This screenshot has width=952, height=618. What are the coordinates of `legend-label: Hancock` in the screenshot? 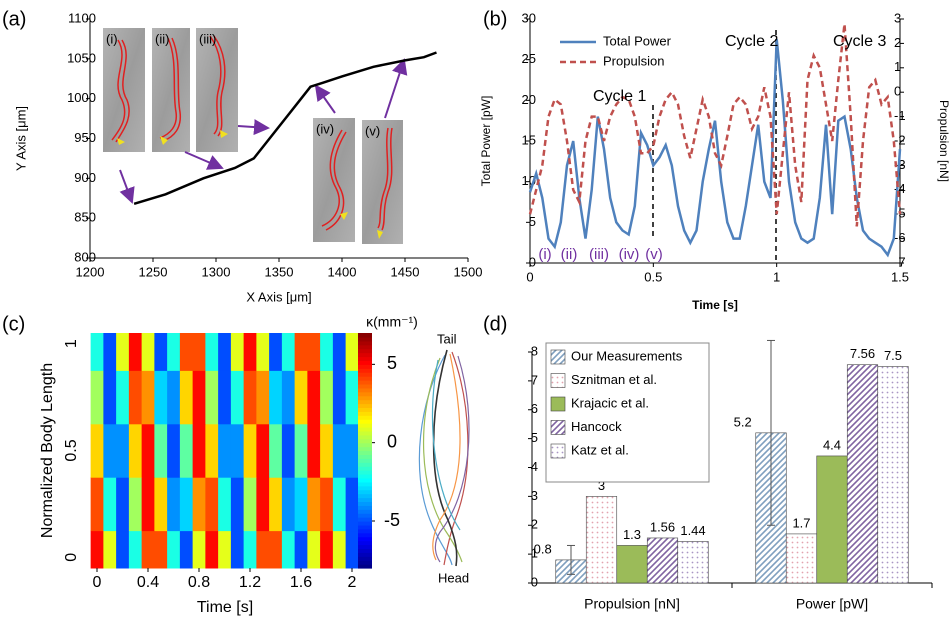 It's located at (596, 426).